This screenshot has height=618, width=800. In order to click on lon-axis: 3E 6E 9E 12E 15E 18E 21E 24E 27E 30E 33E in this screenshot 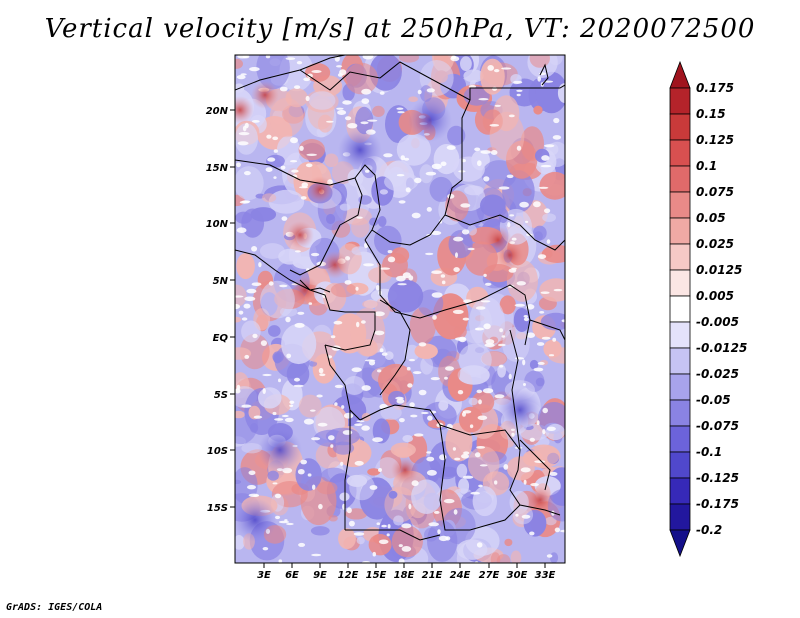, I will do `click(406, 572)`.